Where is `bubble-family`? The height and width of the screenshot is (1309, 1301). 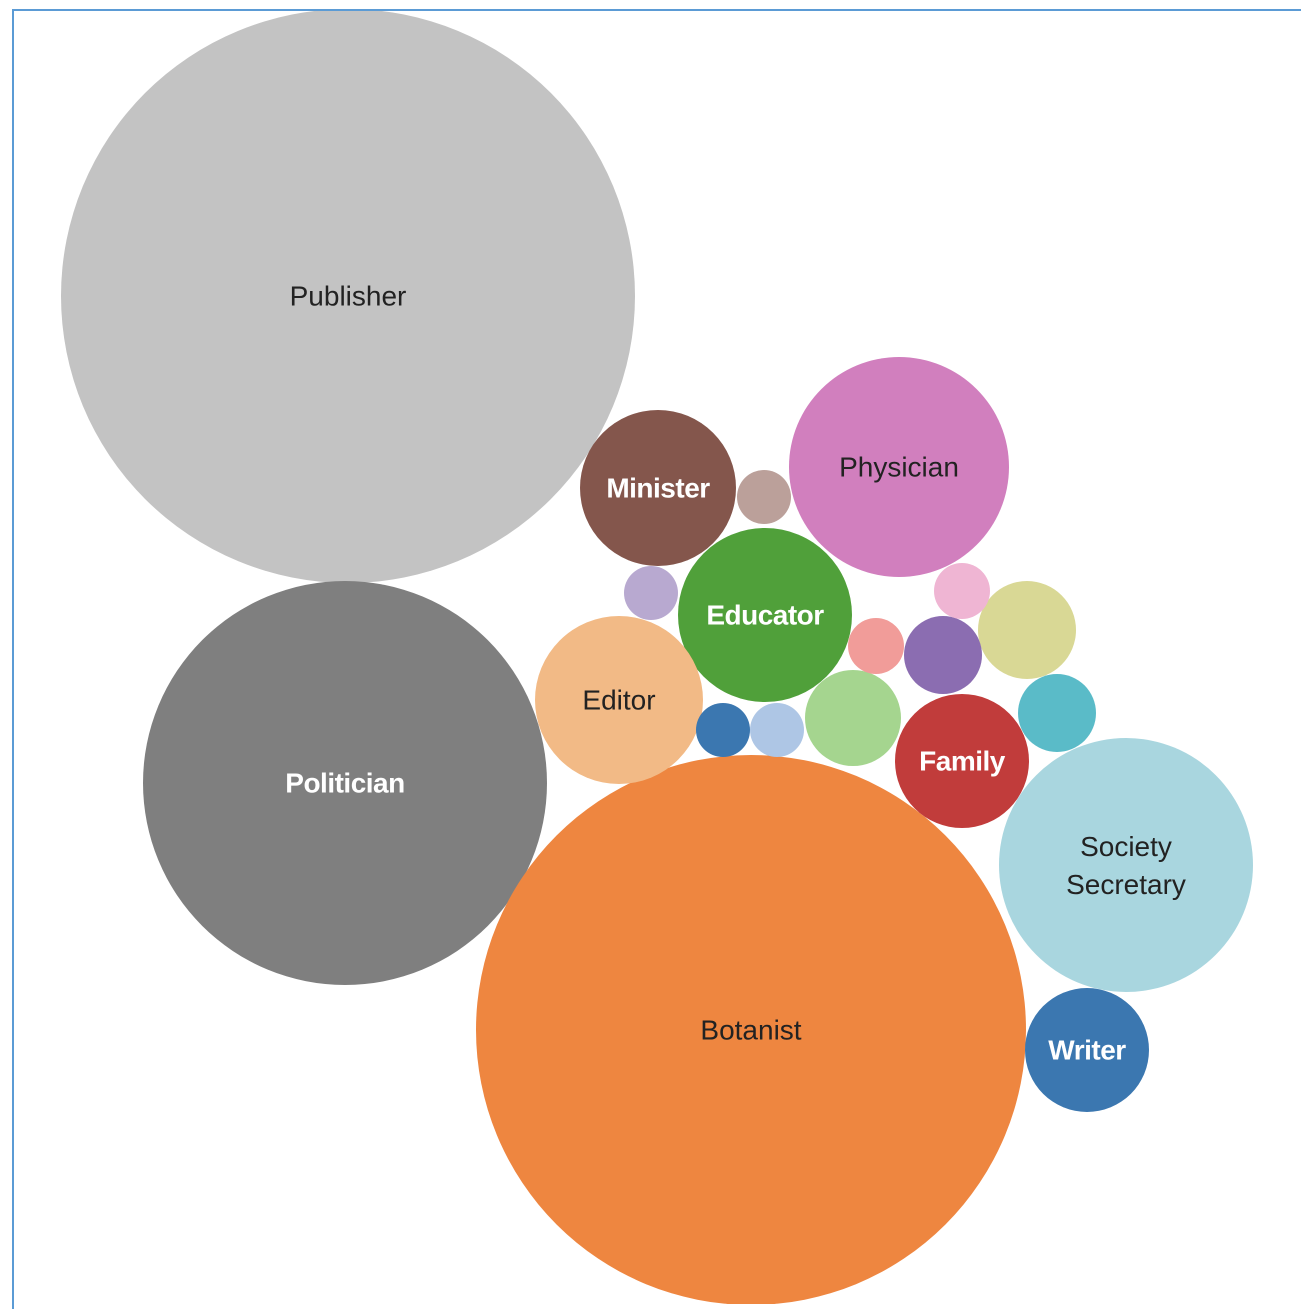
bubble-family is located at coordinates (962, 761).